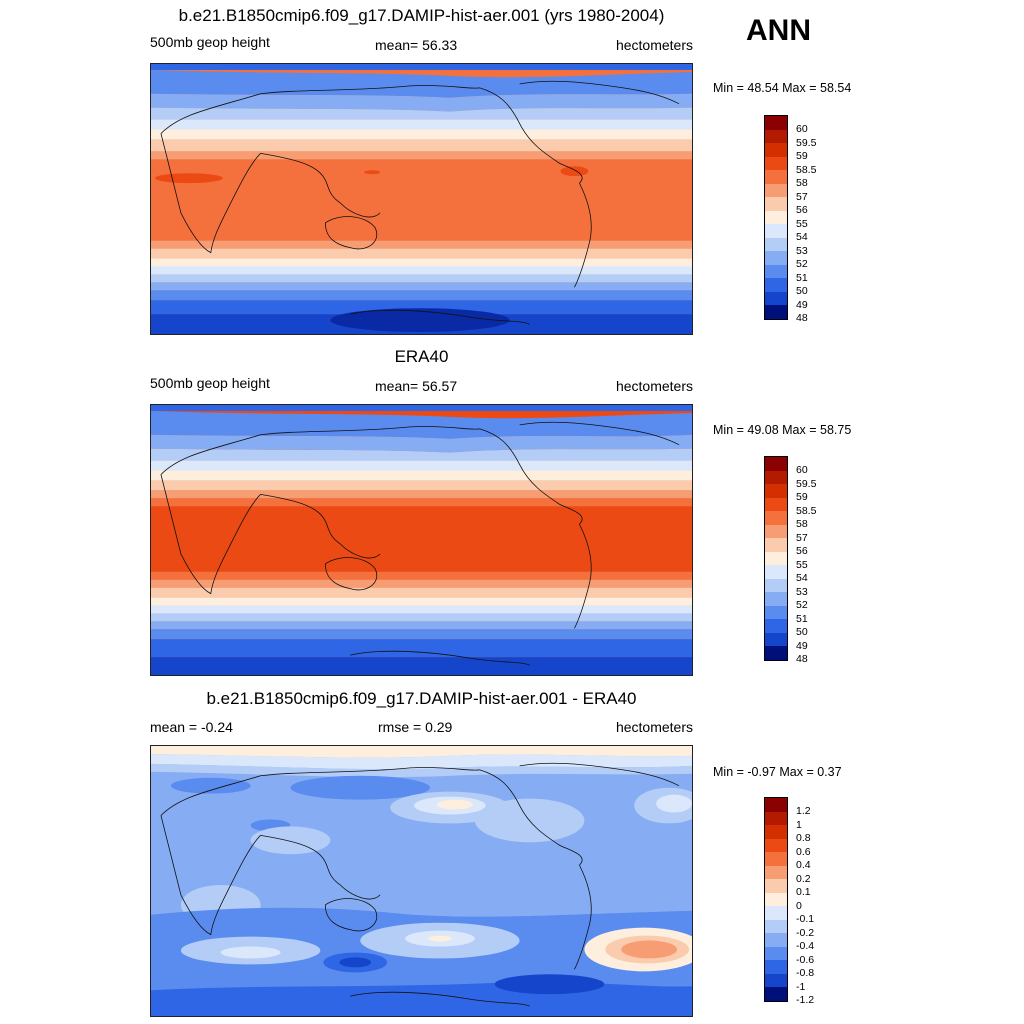 The width and height of the screenshot is (1024, 1024). I want to click on colorbar-label: 0.6, so click(803, 851).